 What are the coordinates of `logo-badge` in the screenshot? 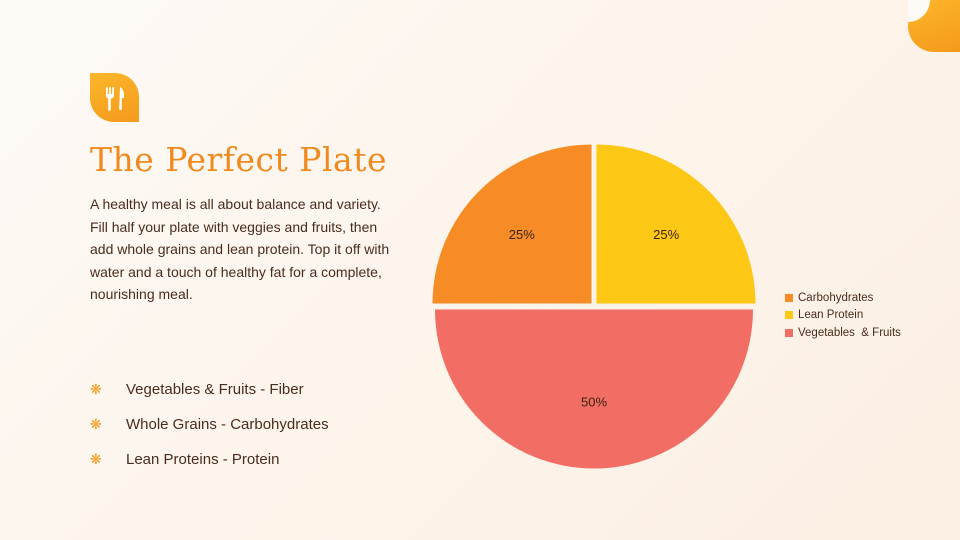 It's located at (114, 97).